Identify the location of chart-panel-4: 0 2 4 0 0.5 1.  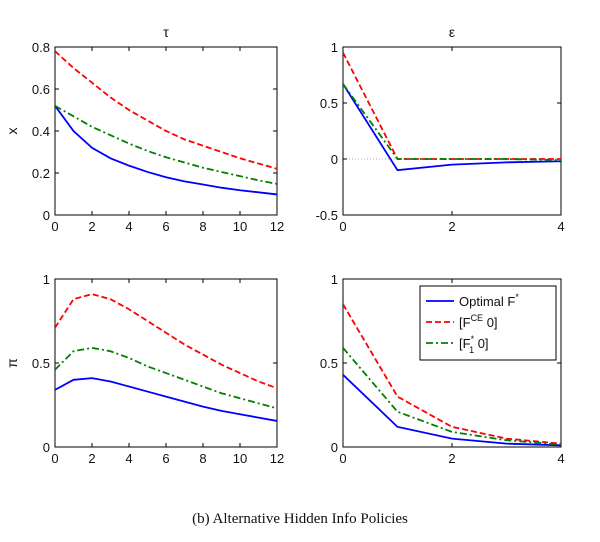
(442, 369).